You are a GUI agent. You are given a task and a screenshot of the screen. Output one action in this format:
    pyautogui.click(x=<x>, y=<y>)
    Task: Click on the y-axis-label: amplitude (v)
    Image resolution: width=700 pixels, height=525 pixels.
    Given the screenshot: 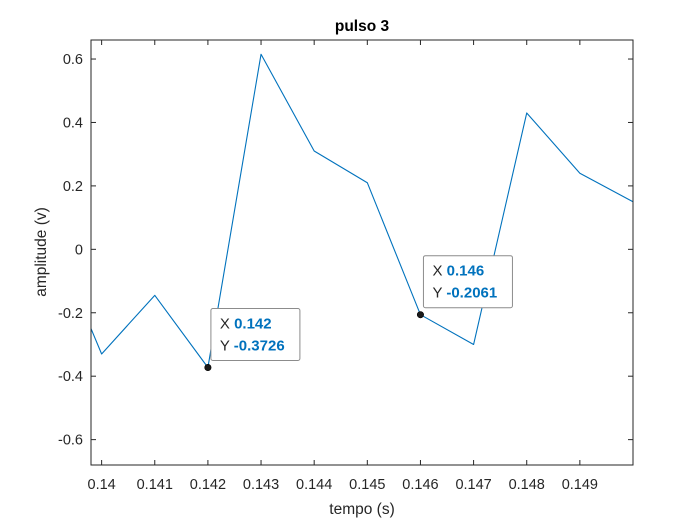 What is the action you would take?
    pyautogui.click(x=41, y=252)
    